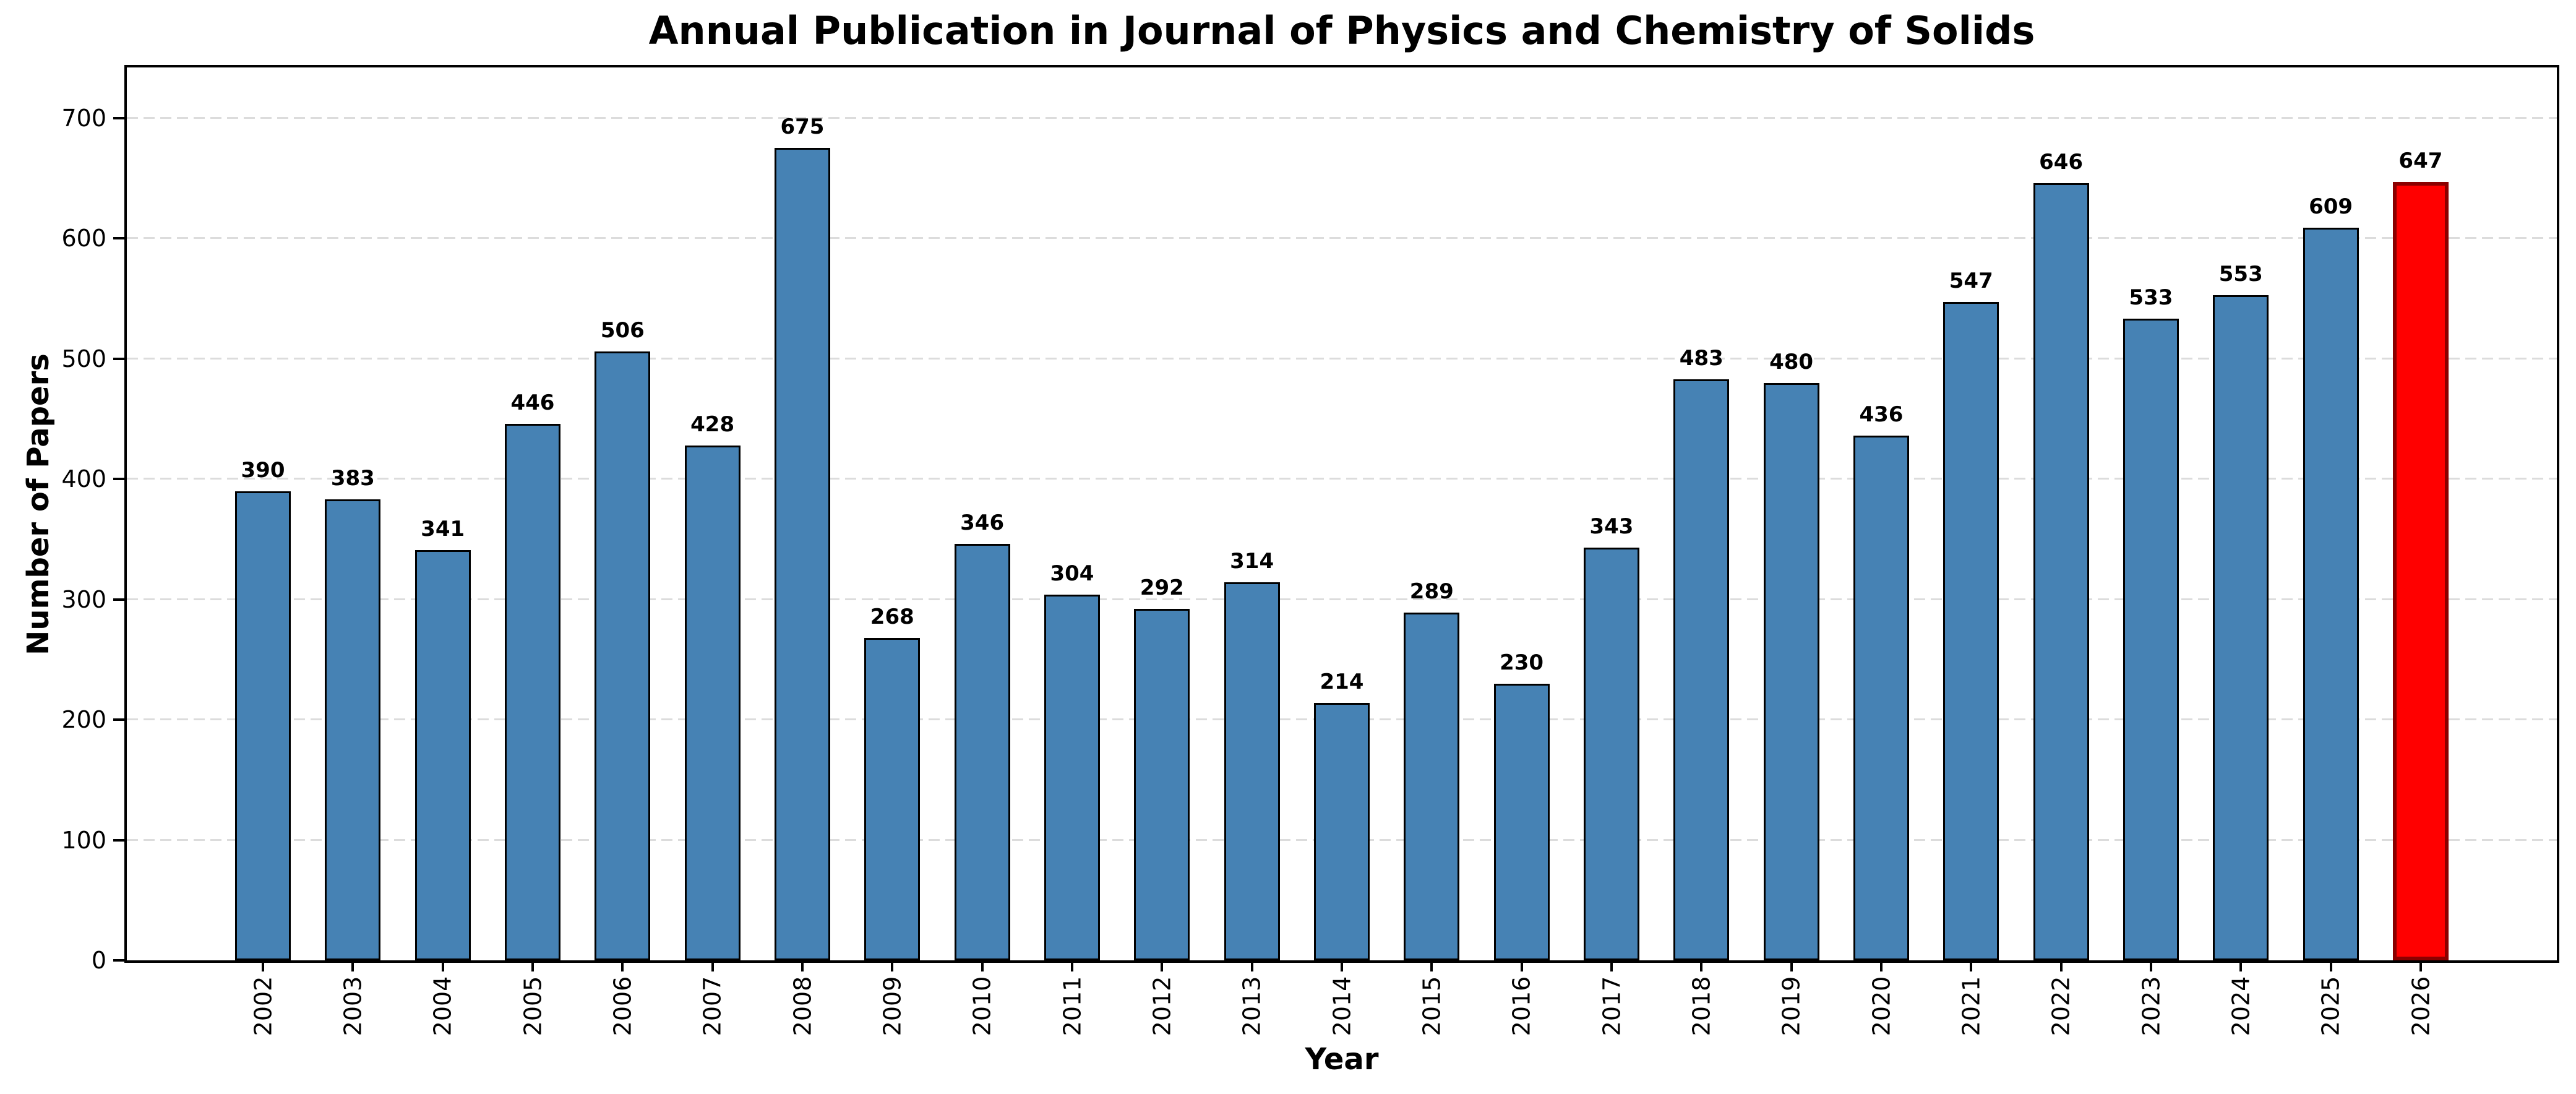  I want to click on x-tick-label-2021: 2021, so click(1971, 1006).